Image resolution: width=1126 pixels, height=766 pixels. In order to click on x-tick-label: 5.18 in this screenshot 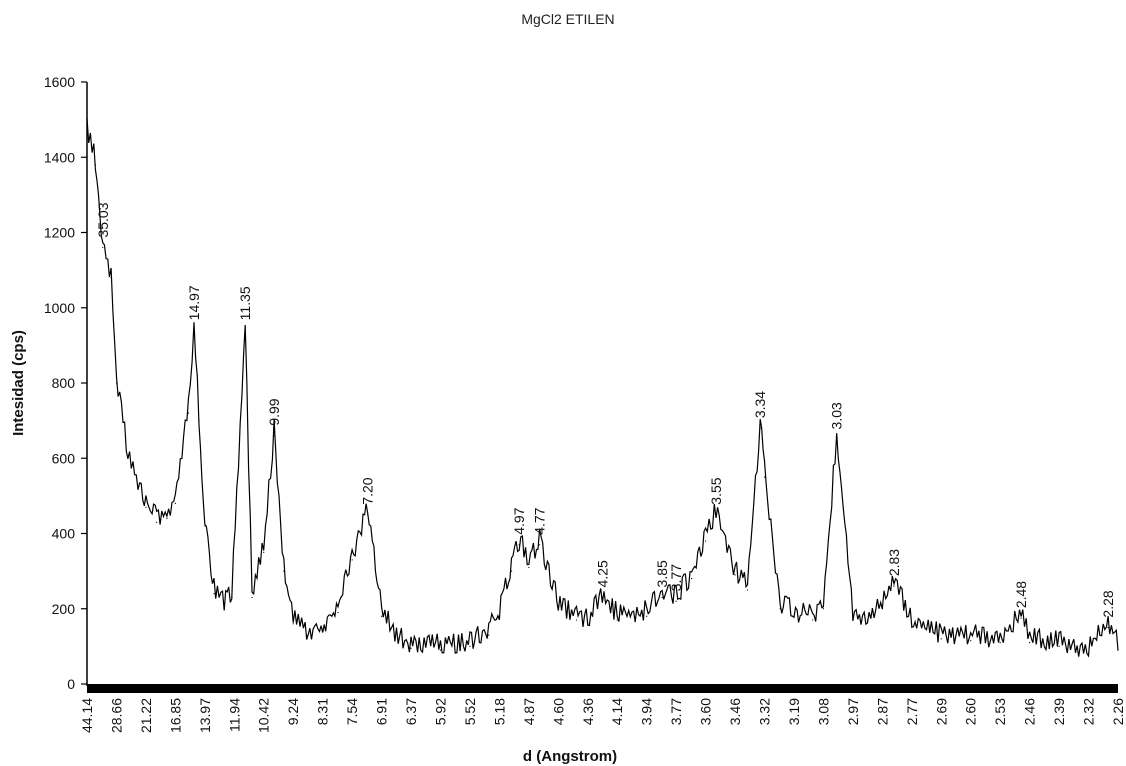, I will do `click(499, 711)`.